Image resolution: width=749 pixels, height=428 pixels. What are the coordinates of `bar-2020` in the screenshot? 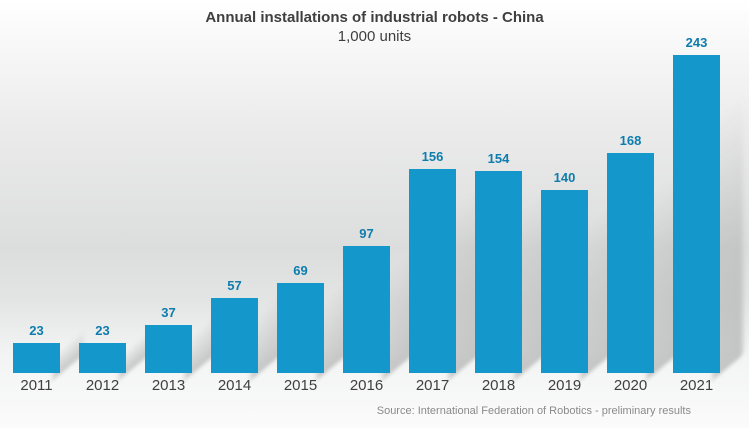 It's located at (630, 263).